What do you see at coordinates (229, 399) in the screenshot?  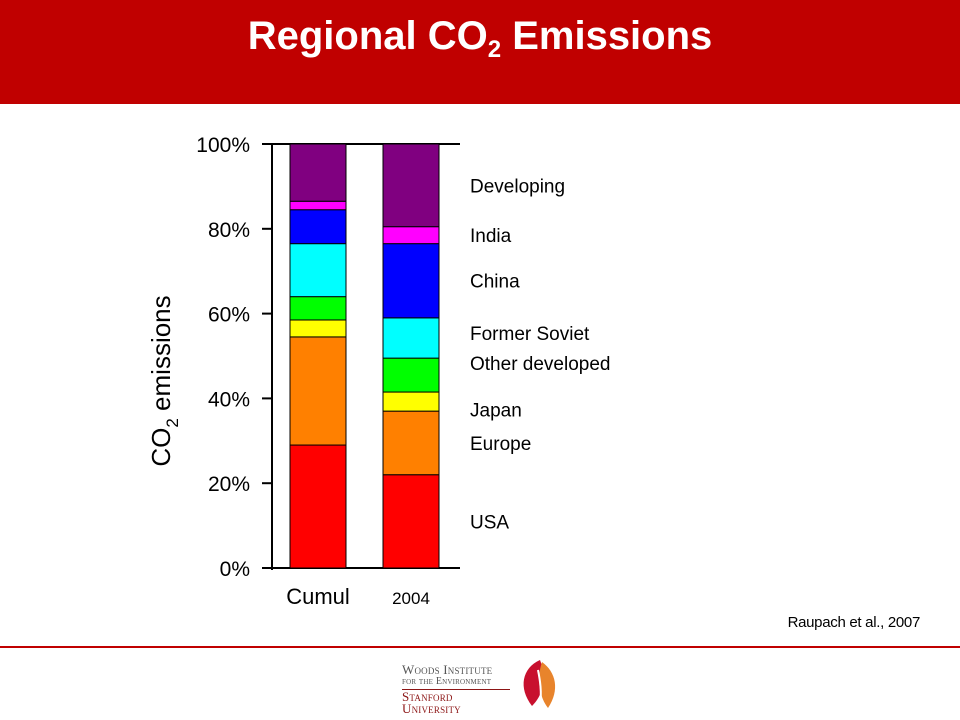 I see `y-tick-label: 40%` at bounding box center [229, 399].